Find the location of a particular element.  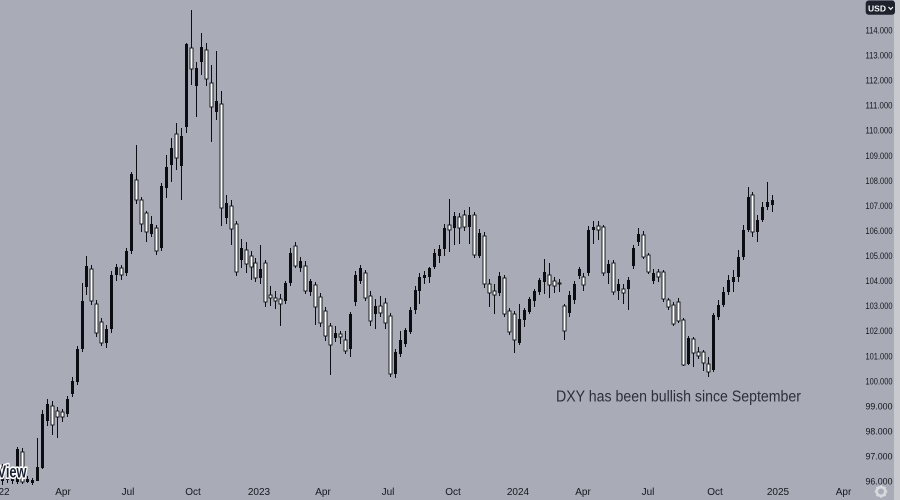

svg-text:DXY has been bullish since Sep: DXY has been bullish since September is located at coordinates (678, 397).